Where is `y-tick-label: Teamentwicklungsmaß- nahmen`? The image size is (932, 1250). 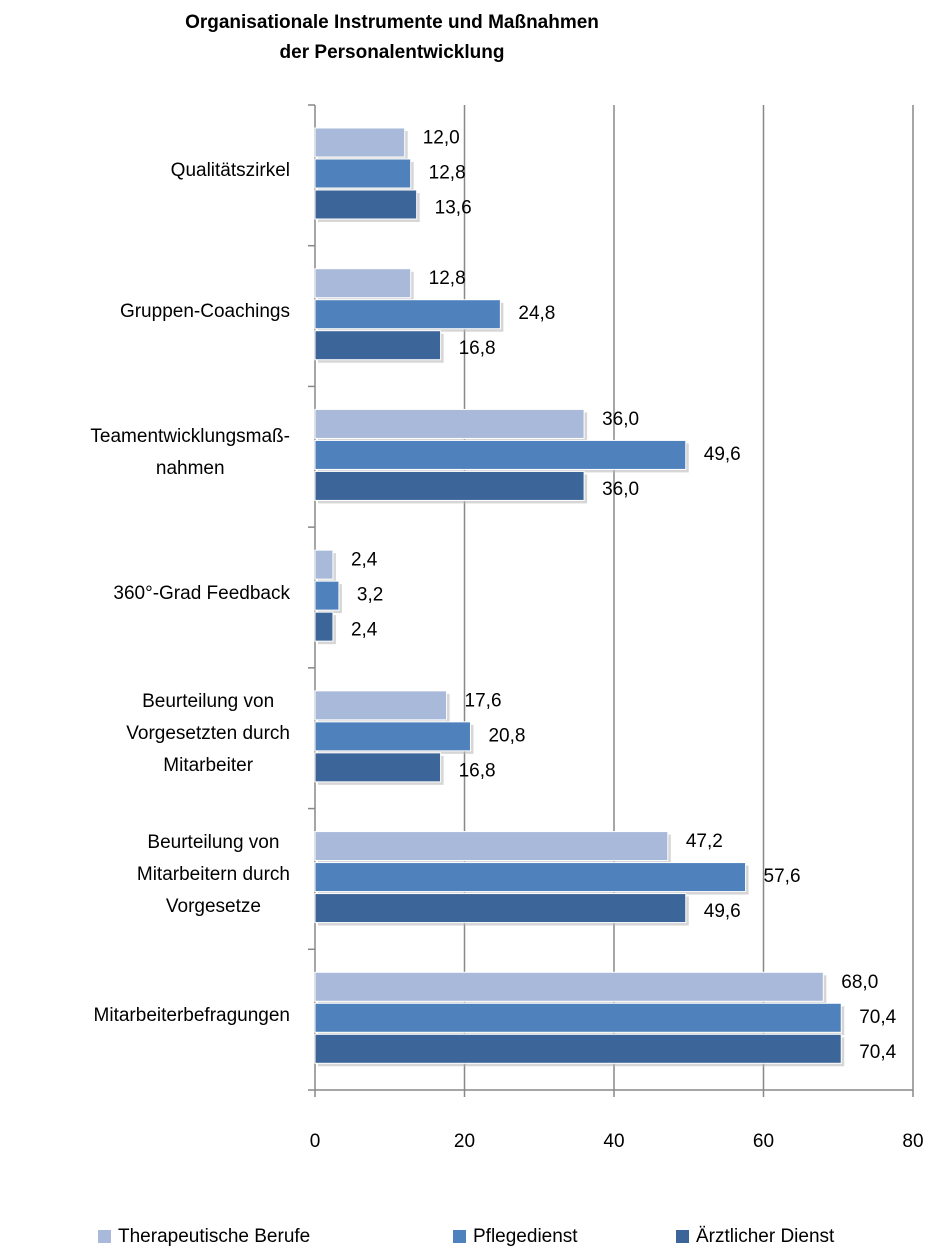
y-tick-label: Teamentwicklungsmaß- nahmen is located at coordinates (190, 452).